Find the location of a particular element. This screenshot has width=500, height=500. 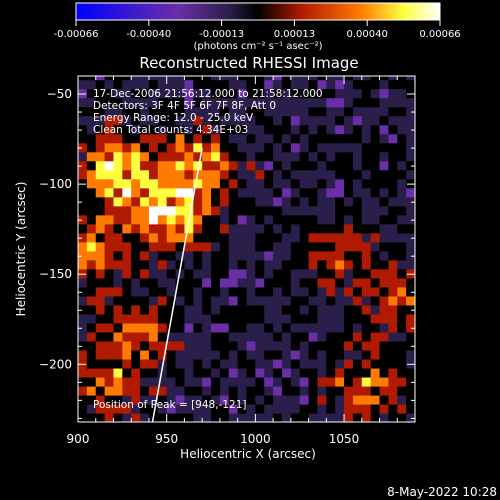

peak-position-label: Position of Peak = [948,-121] is located at coordinates (170, 405).